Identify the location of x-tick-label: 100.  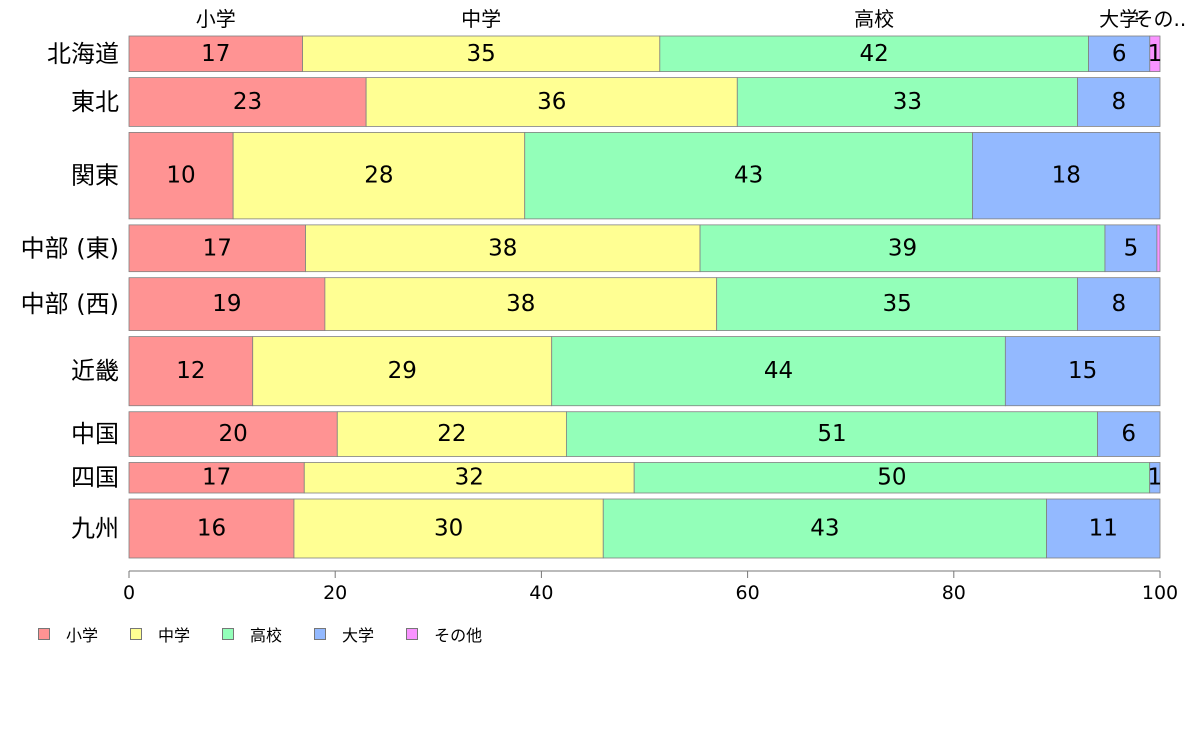
(1160, 593).